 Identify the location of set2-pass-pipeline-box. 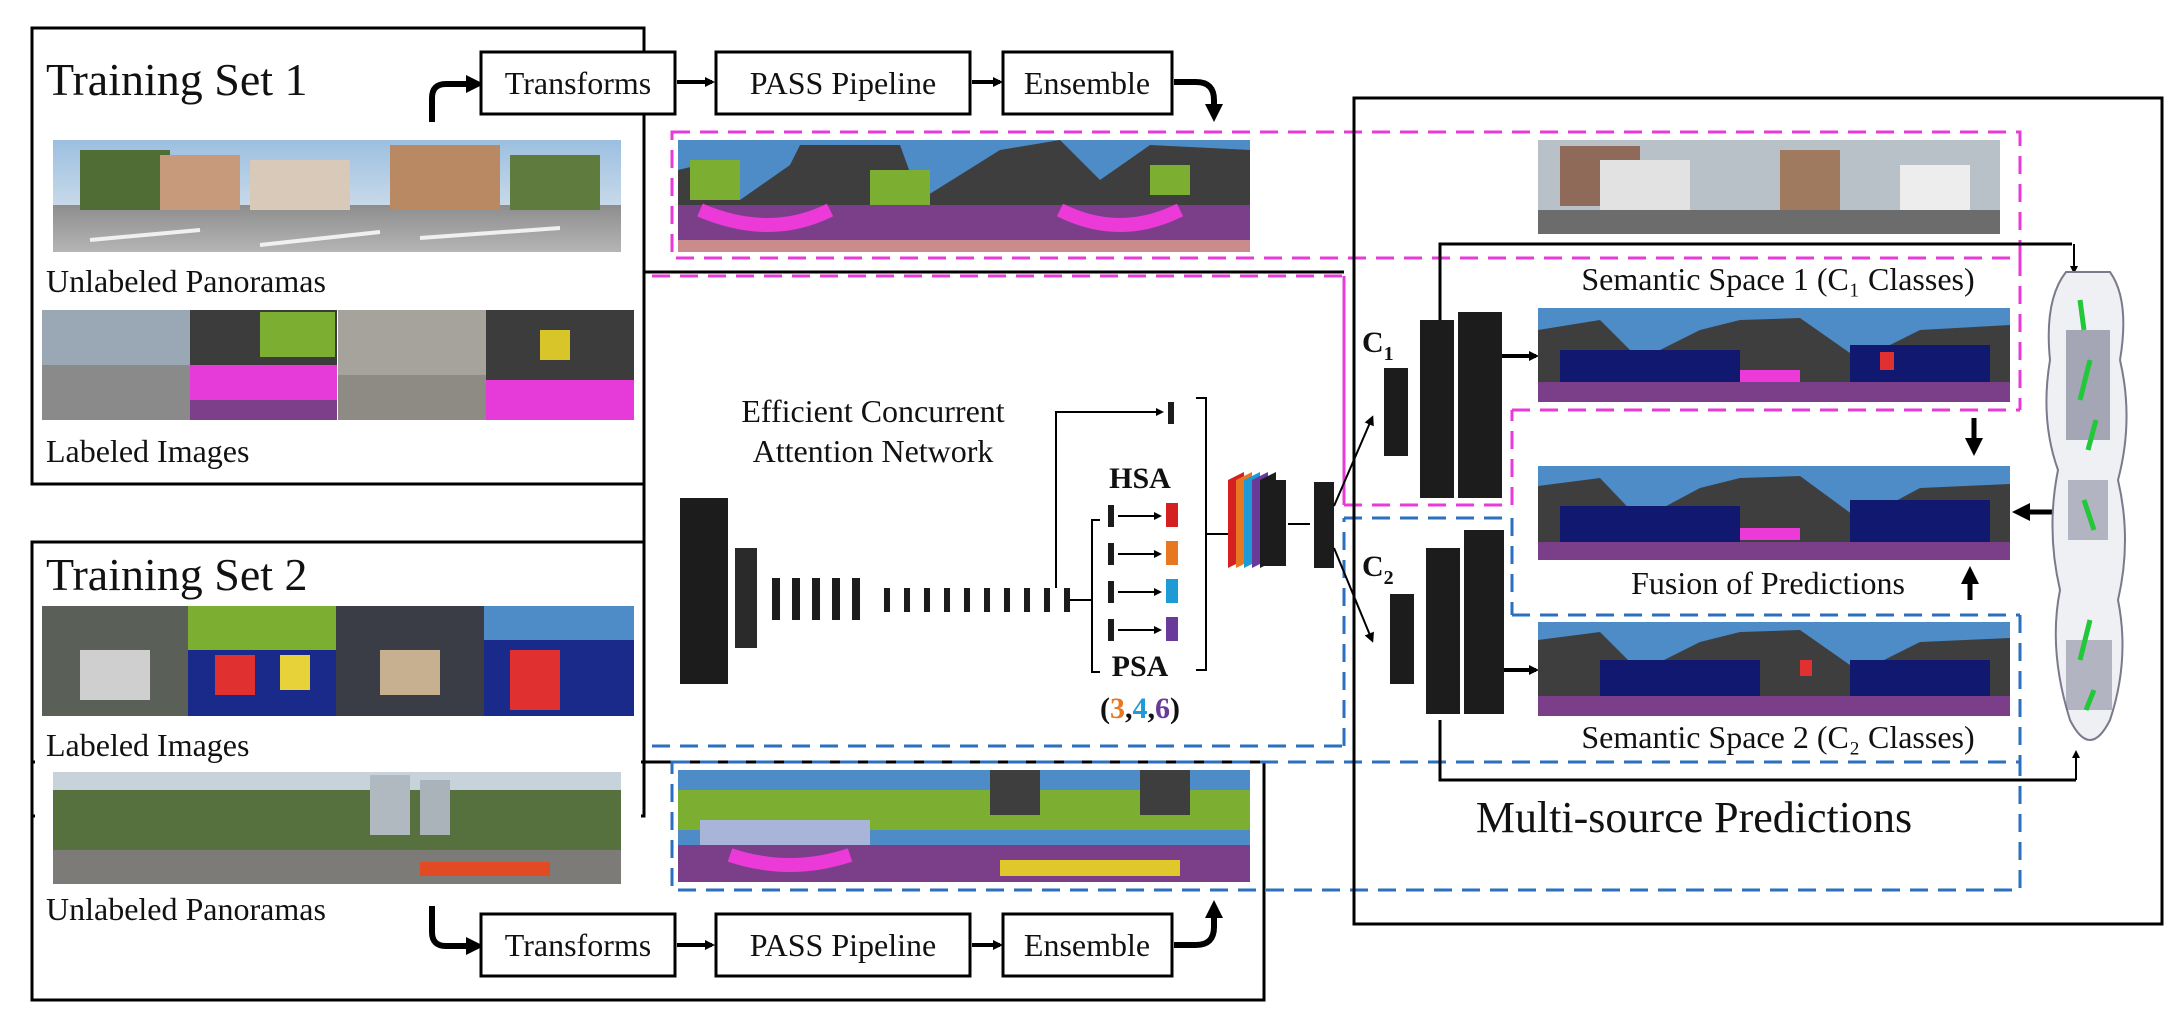
(843, 945).